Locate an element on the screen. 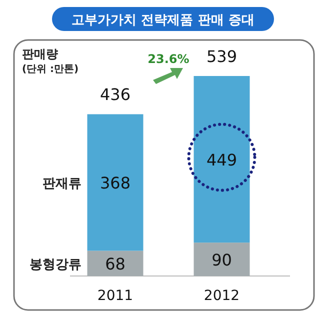 Image resolution: width=328 pixels, height=320 pixels. data-label: 68 is located at coordinates (115, 264).